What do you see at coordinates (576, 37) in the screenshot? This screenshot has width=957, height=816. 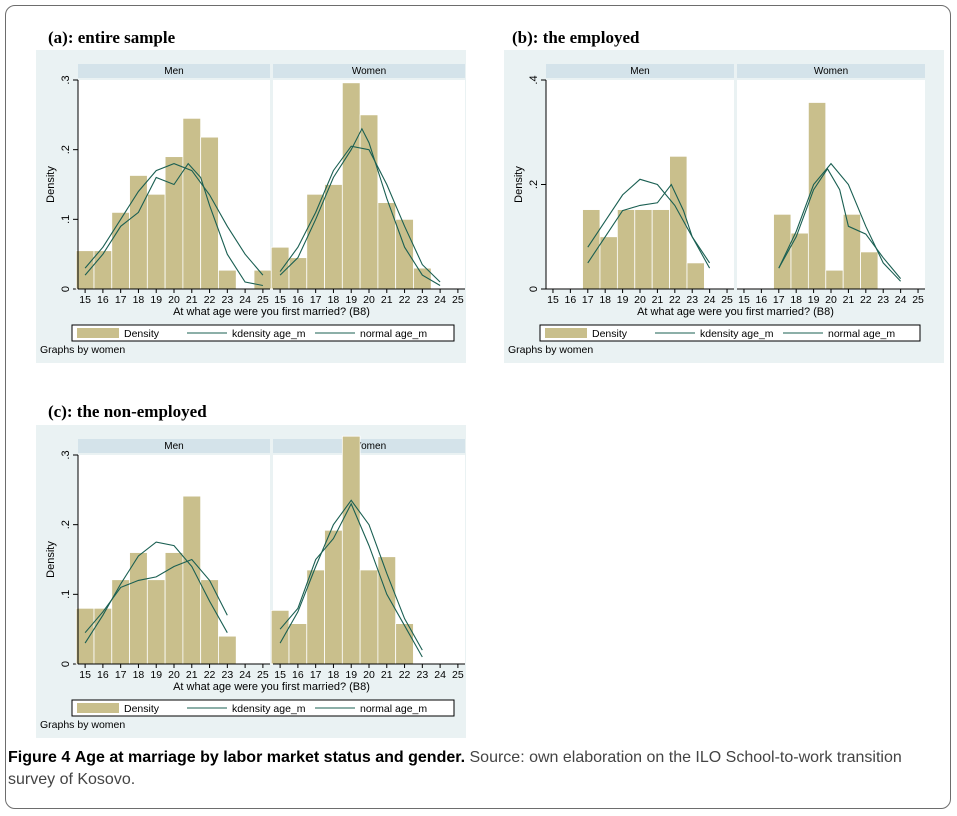 I see `panel-title-b: (b): the employed` at bounding box center [576, 37].